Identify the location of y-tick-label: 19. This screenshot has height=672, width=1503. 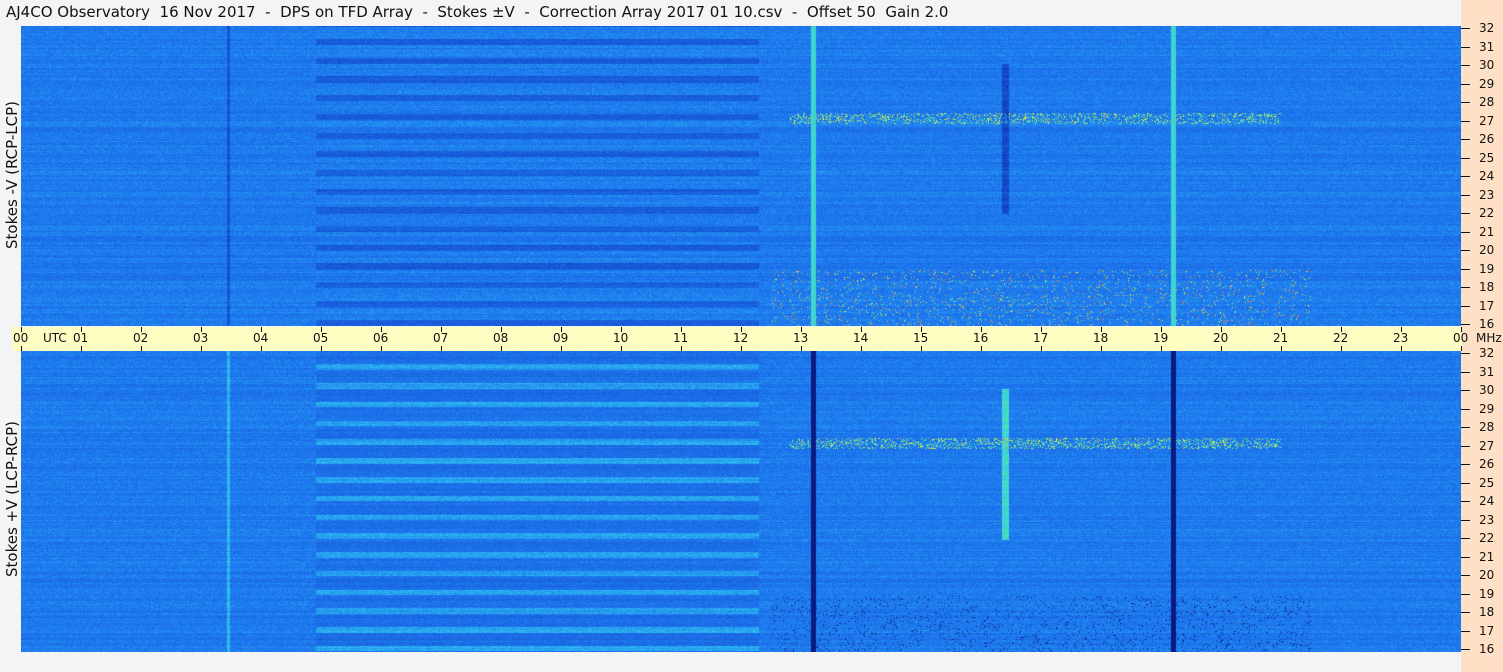
(1487, 594).